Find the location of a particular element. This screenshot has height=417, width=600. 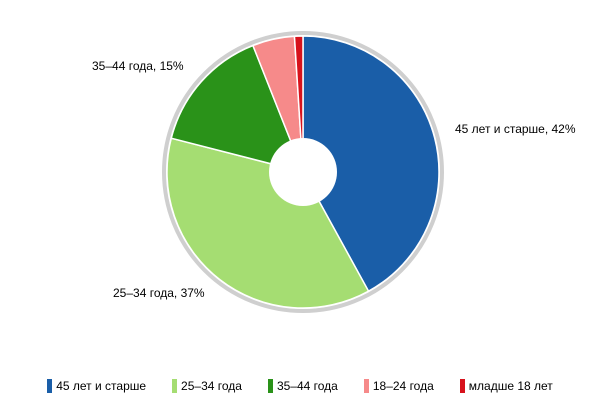

legend-item-under-18: младше 18 лет is located at coordinates (506, 386).